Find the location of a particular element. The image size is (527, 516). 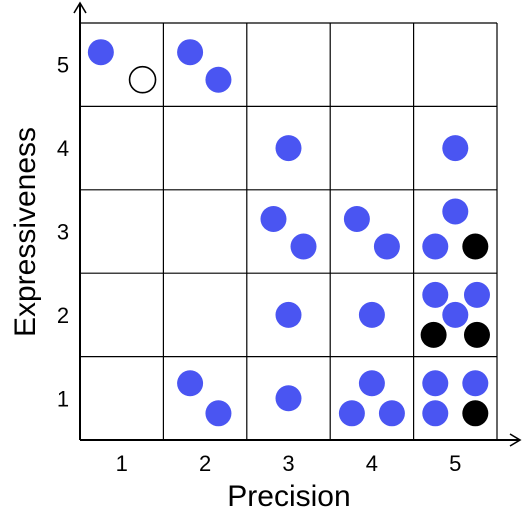

x-axis-arrow is located at coordinates (515, 440).